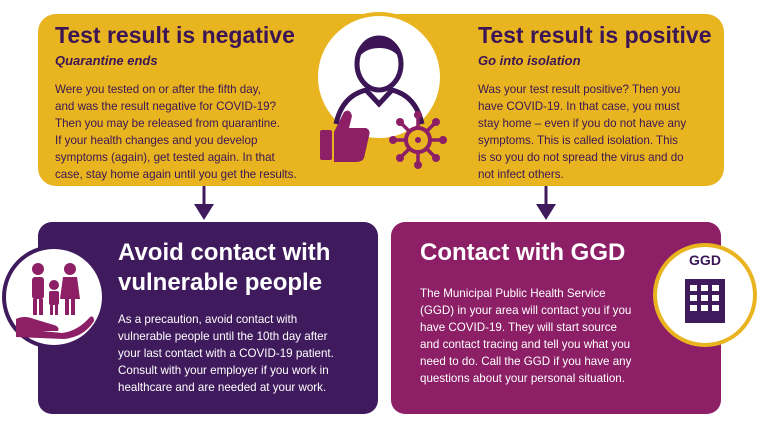 Image resolution: width=768 pixels, height=424 pixels. What do you see at coordinates (705, 260) in the screenshot?
I see `ggd-badge-label: GGD` at bounding box center [705, 260].